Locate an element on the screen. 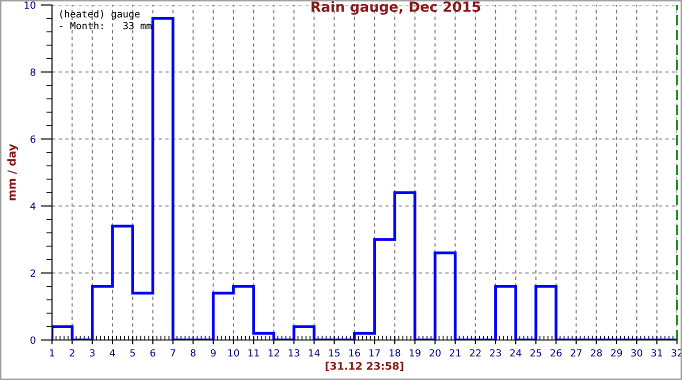 Image resolution: width=682 pixels, height=380 pixels. x-tick-label: 24 is located at coordinates (516, 352).